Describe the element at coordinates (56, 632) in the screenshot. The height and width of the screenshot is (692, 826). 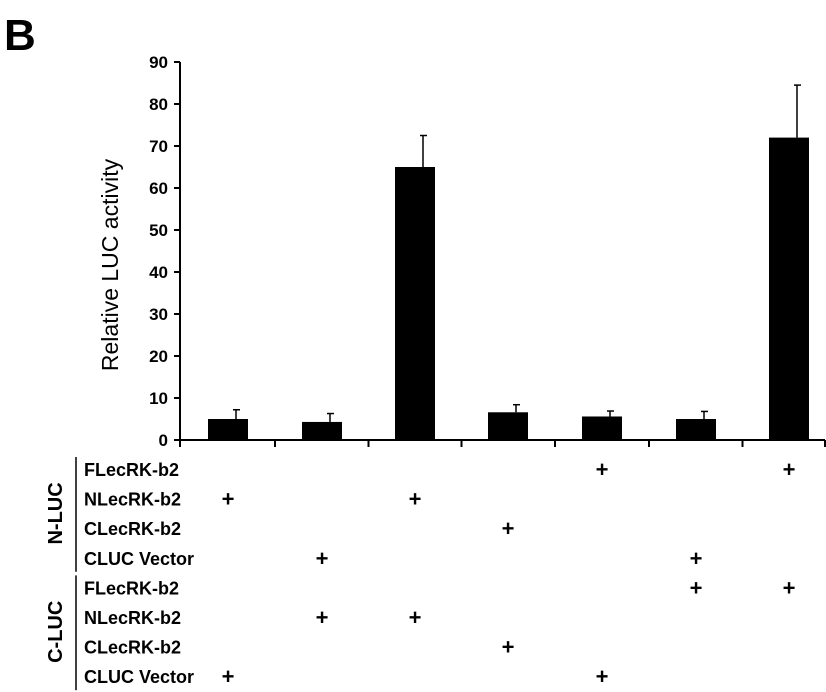
I see `group-label: C-LUC` at that location.